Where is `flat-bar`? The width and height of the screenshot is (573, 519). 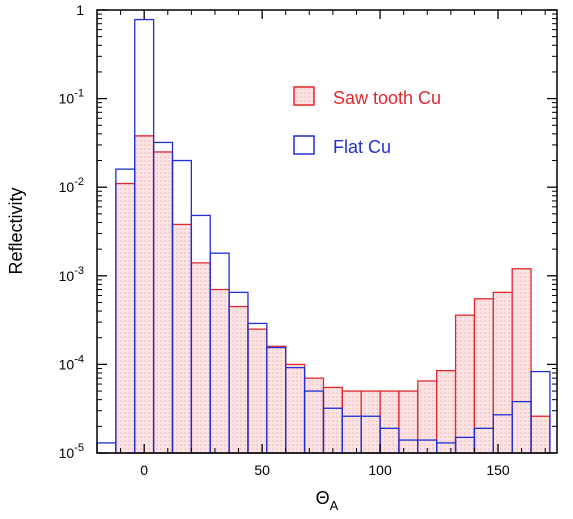 flat-bar is located at coordinates (106, 448).